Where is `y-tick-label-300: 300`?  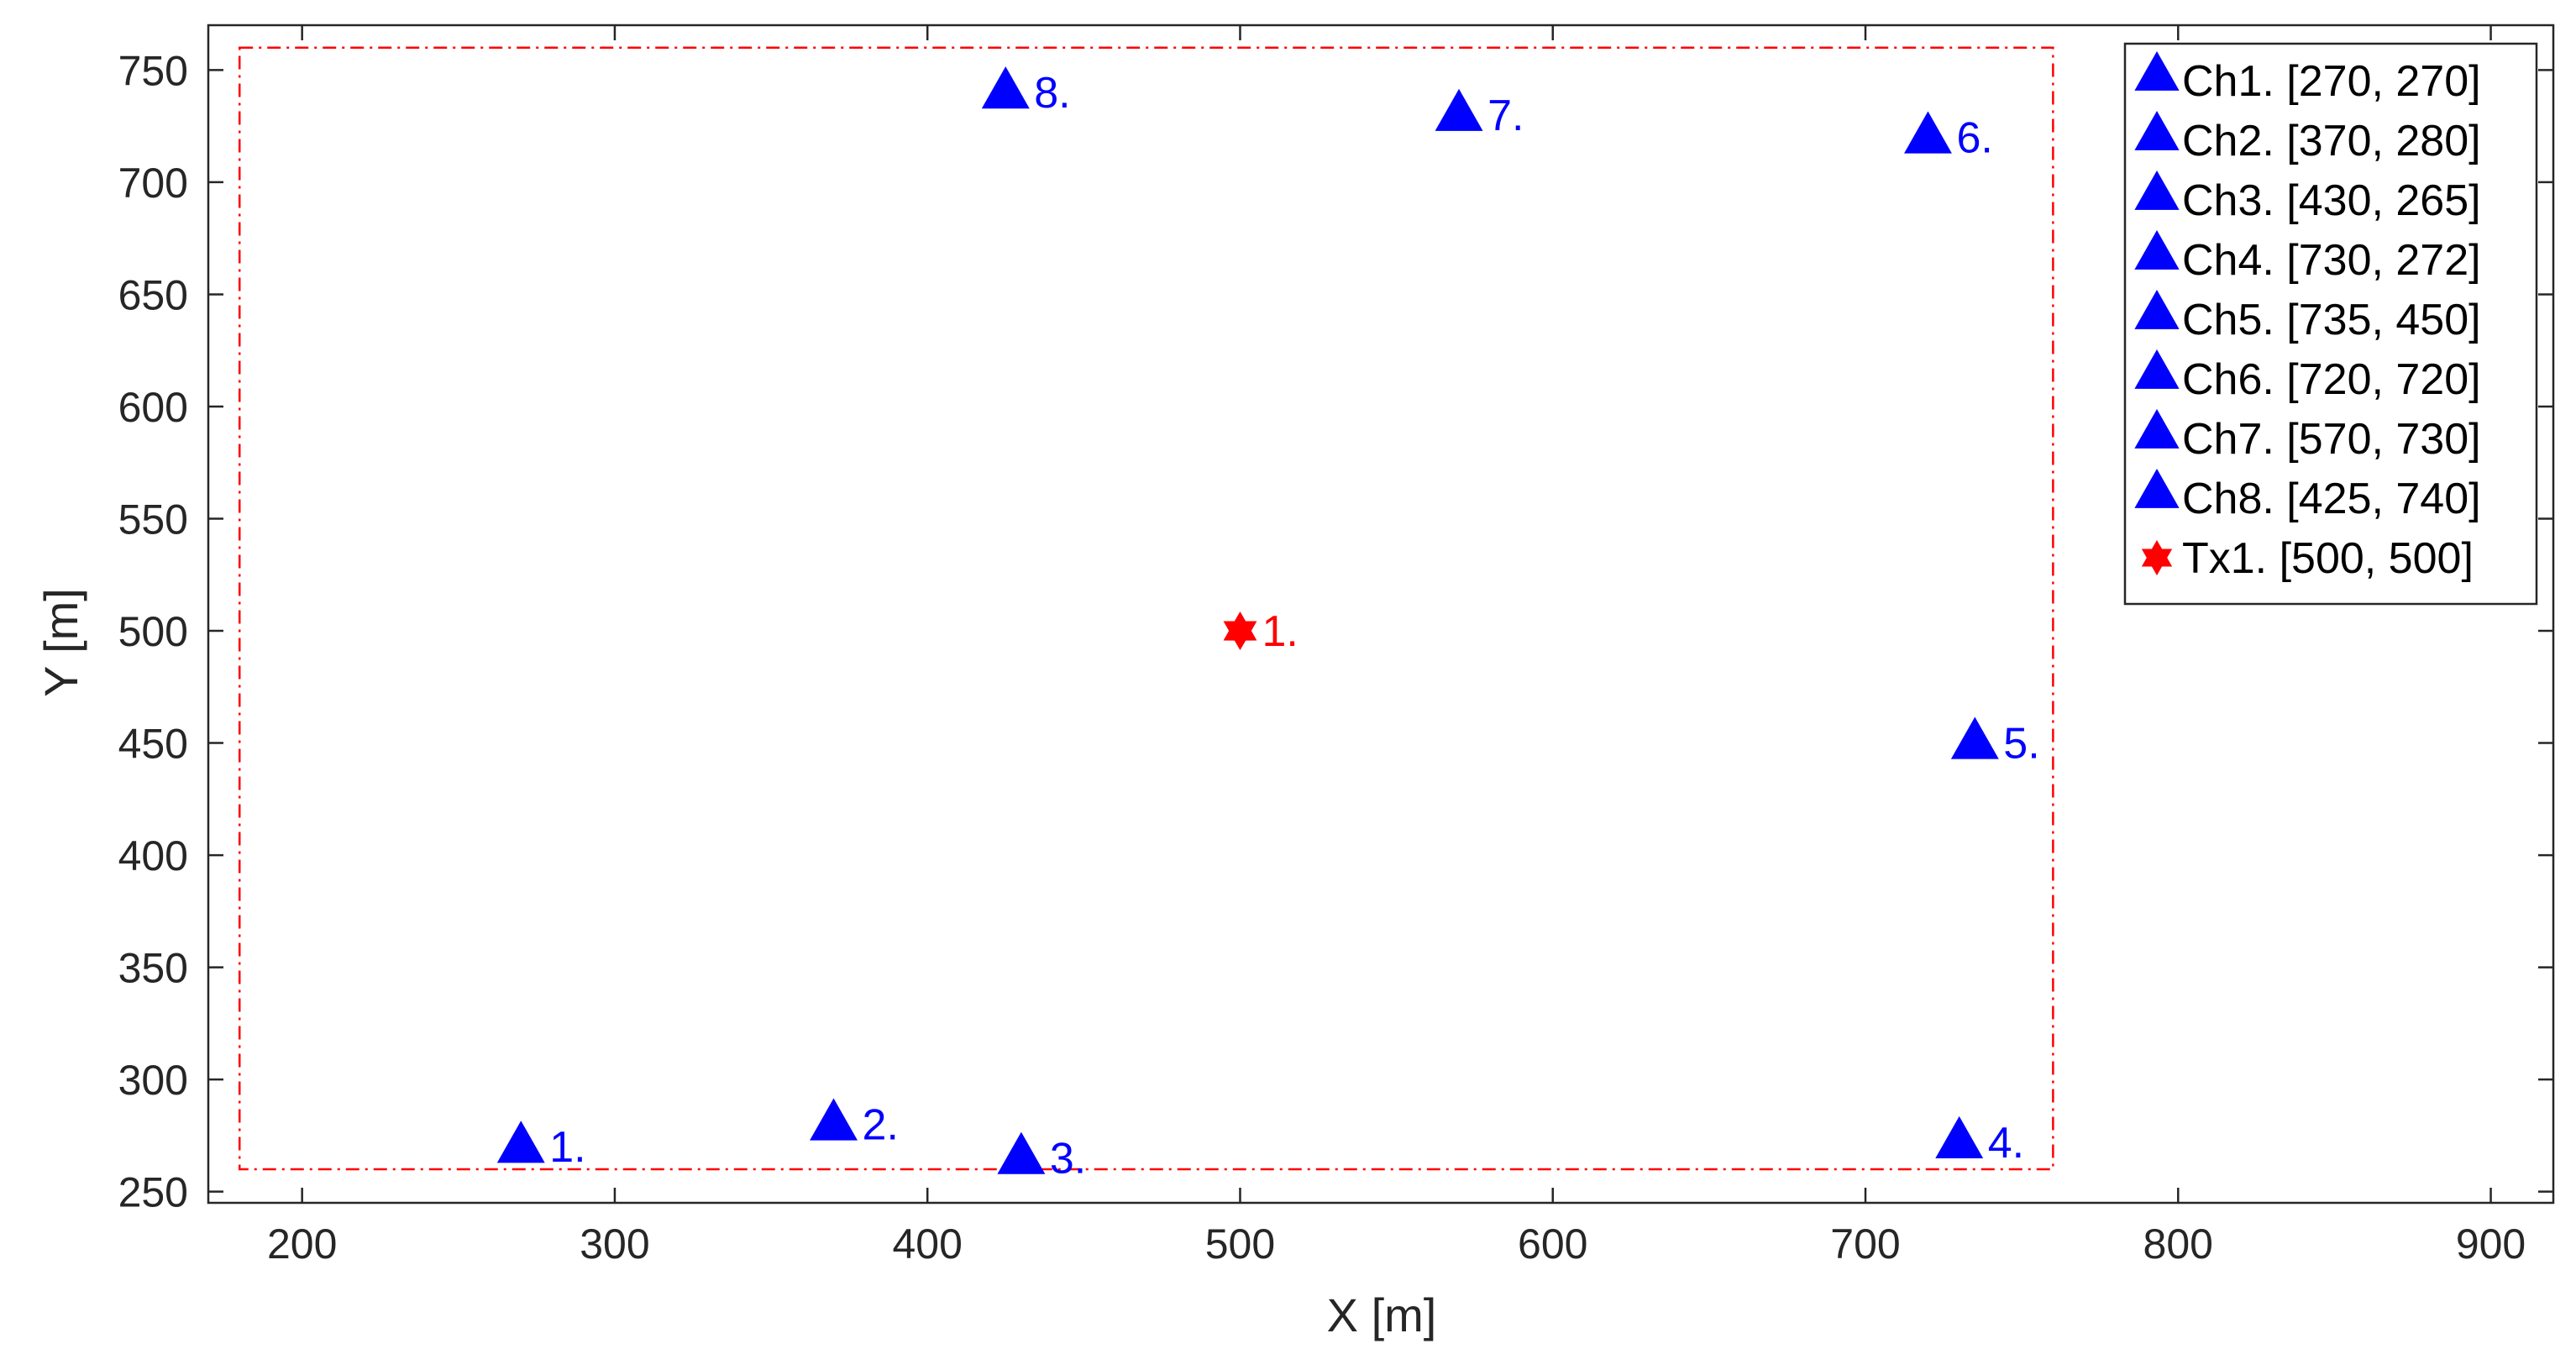
y-tick-label-300: 300 is located at coordinates (153, 1080).